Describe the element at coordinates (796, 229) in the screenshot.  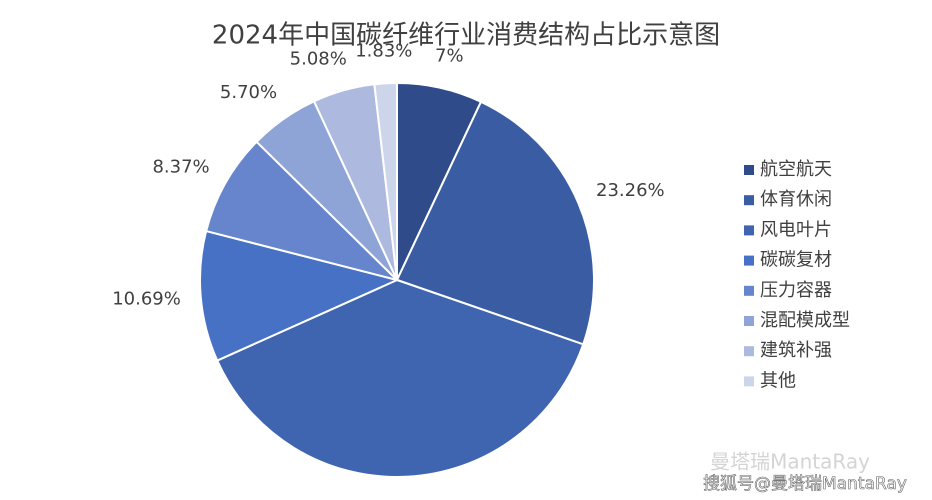
I see `legend-label: 风电叶片` at that location.